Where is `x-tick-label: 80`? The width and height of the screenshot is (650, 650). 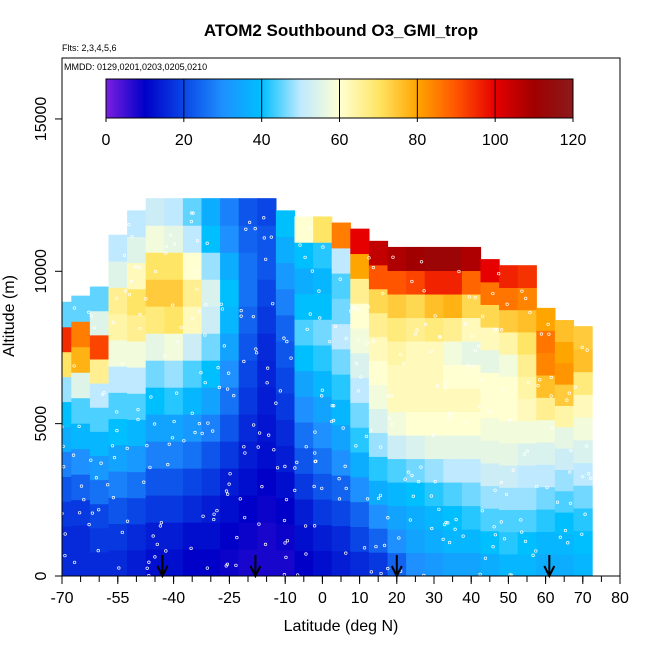 x-tick-label: 80 is located at coordinates (620, 598).